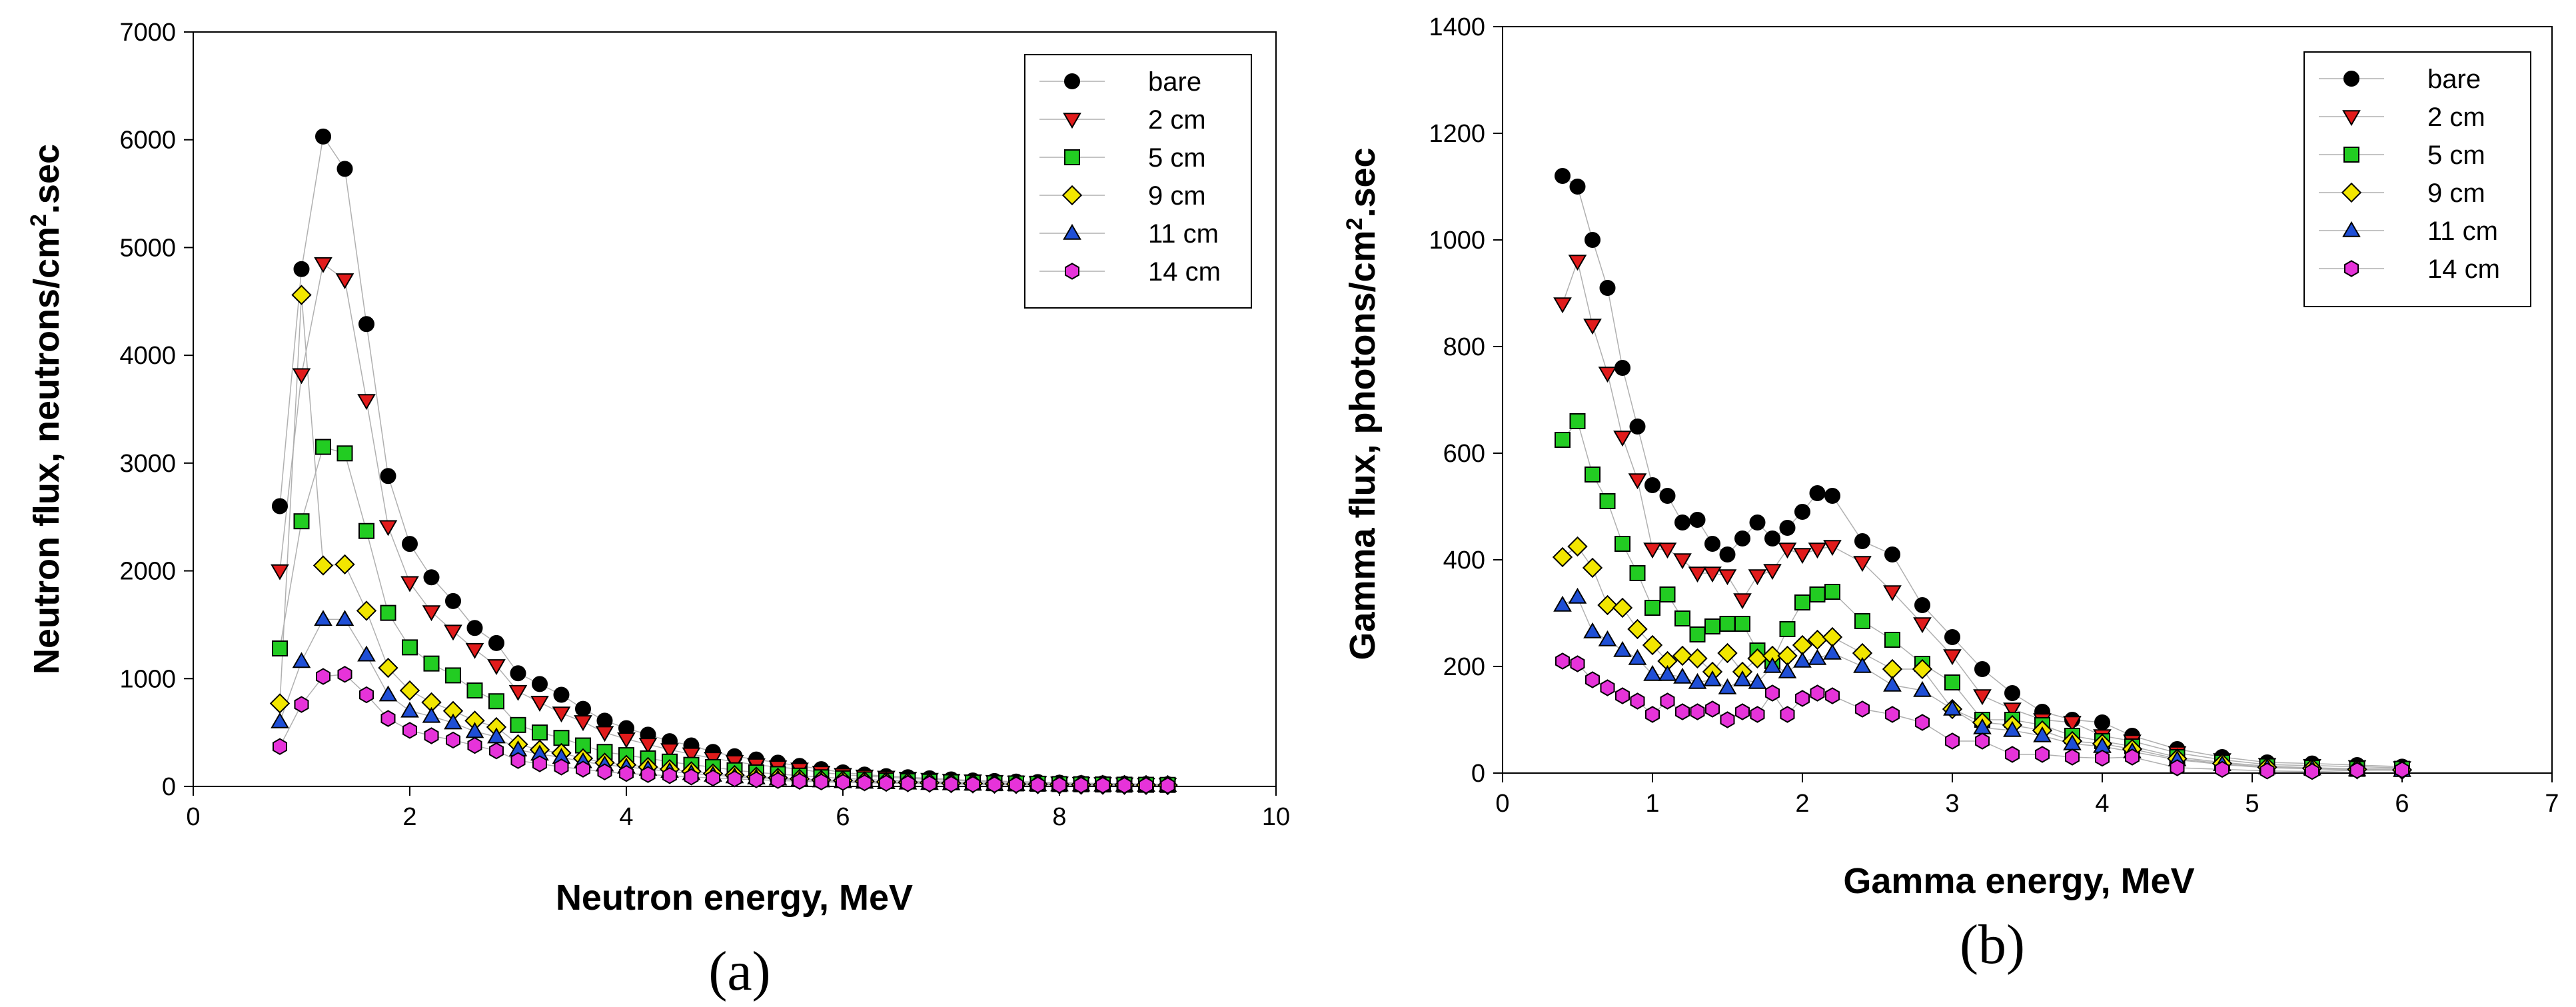 The width and height of the screenshot is (2576, 1007). Describe the element at coordinates (147, 356) in the screenshot. I see `y-tick-label: 4000` at that location.